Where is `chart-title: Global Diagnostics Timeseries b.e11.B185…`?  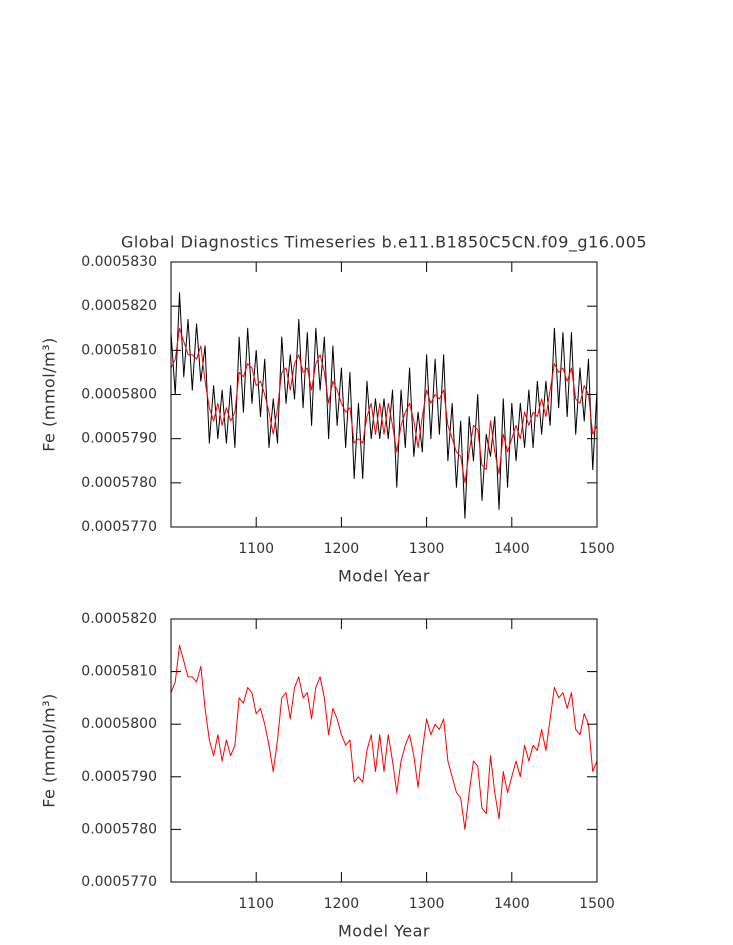
chart-title: Global Diagnostics Timeseries b.e11.B185… is located at coordinates (384, 243).